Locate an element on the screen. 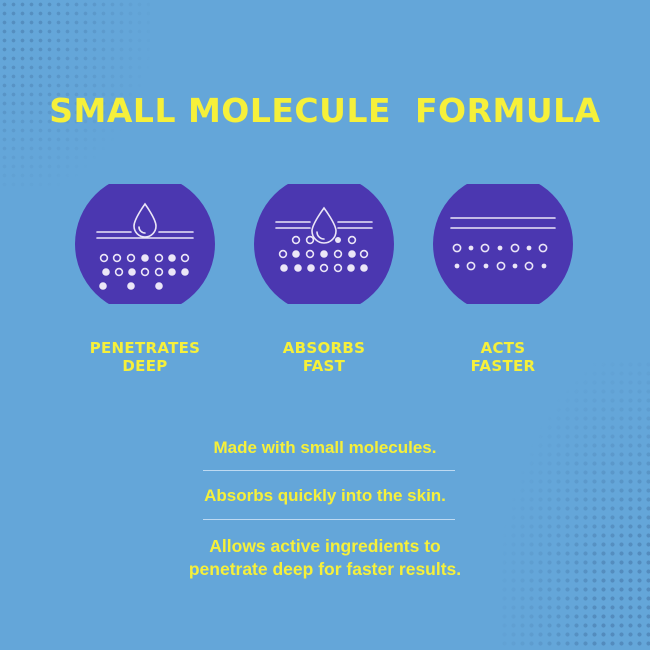 This screenshot has height=650, width=650. feature-label: PENETRATES DEEP is located at coordinates (145, 357).